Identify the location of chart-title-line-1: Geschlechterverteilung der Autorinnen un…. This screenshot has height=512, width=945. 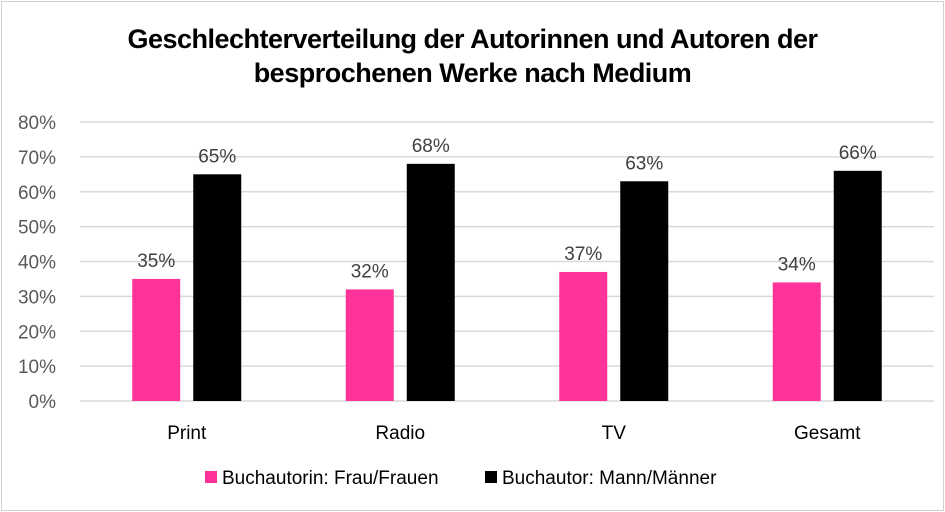
(472, 39).